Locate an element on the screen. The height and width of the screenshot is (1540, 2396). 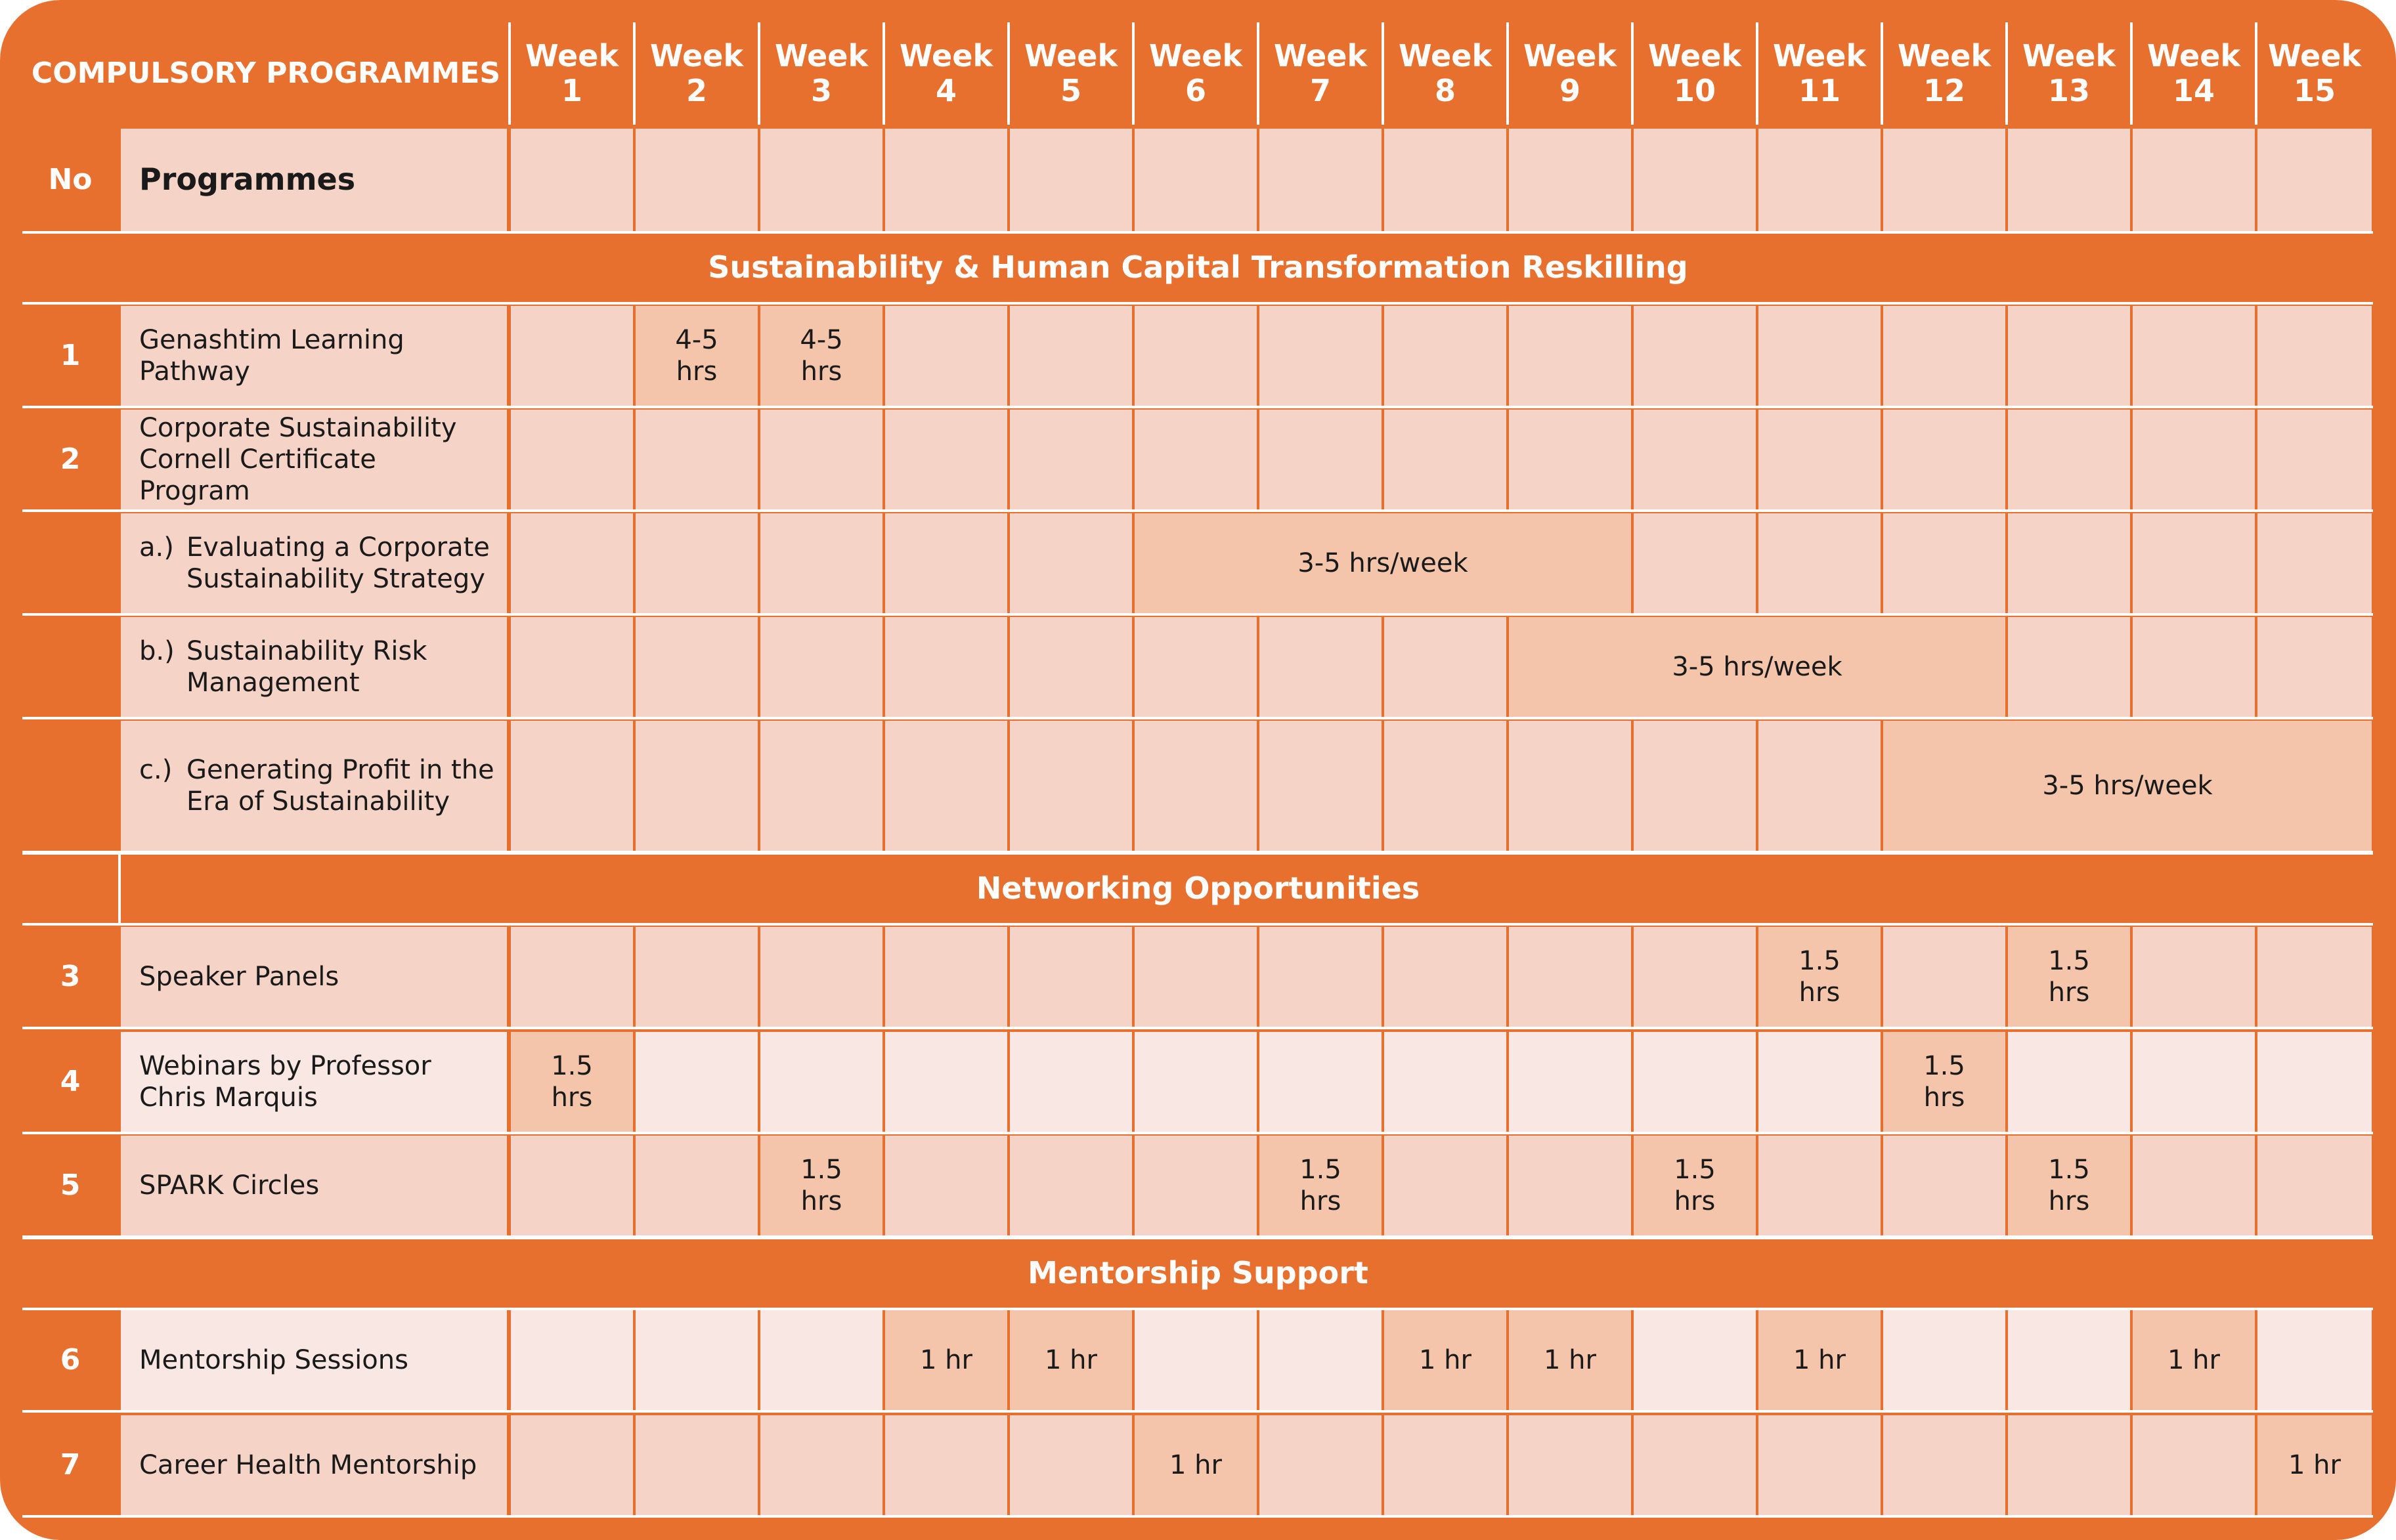
schedule-hours: 4-5 hrs is located at coordinates (821, 356).